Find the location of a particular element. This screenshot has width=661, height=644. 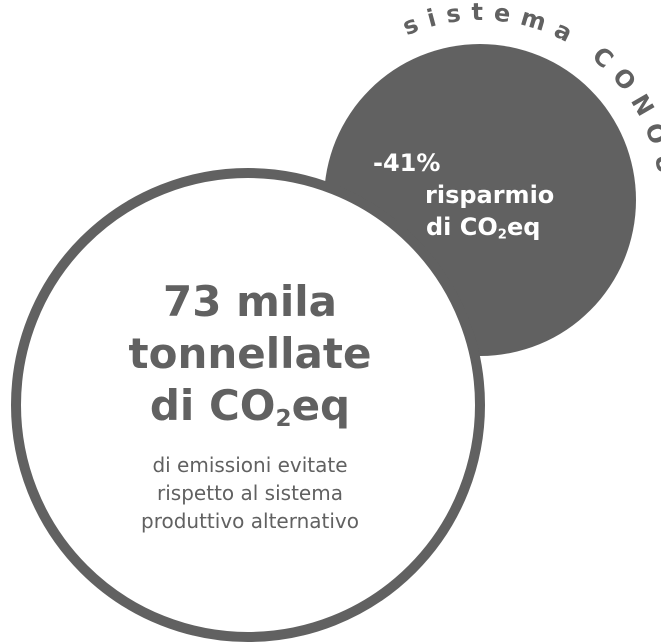

arc-title-letter is located at coordinates (583, 43).